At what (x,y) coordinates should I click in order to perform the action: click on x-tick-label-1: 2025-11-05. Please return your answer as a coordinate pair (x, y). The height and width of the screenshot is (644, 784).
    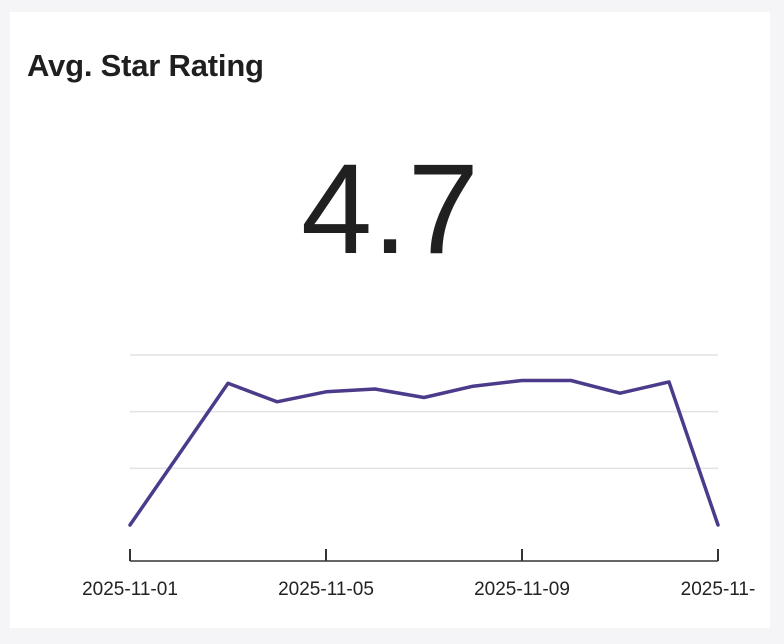
    Looking at the image, I should click on (326, 589).